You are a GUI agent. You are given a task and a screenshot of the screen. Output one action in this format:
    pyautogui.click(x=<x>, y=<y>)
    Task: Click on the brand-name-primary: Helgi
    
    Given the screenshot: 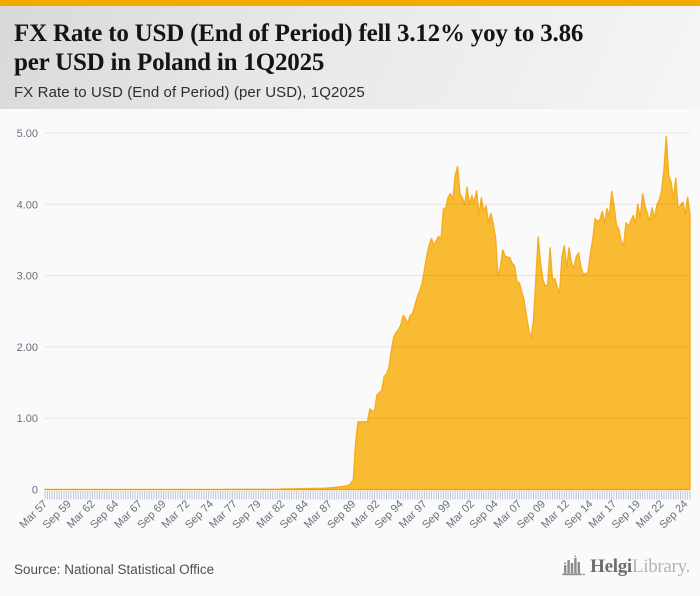 What is the action you would take?
    pyautogui.click(x=611, y=566)
    